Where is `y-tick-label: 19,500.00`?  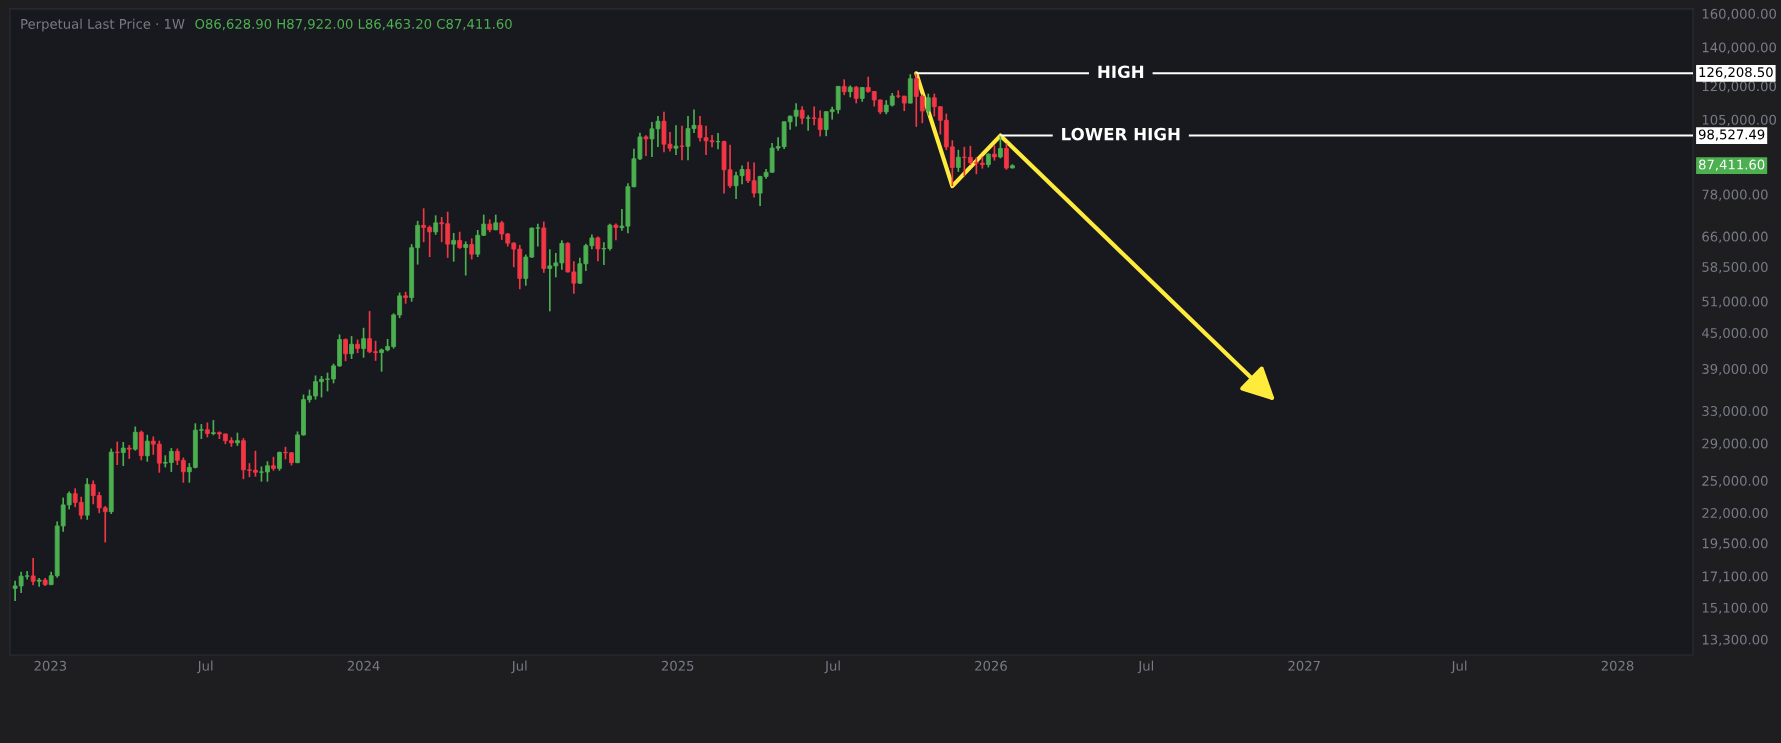 y-tick-label: 19,500.00 is located at coordinates (1735, 544).